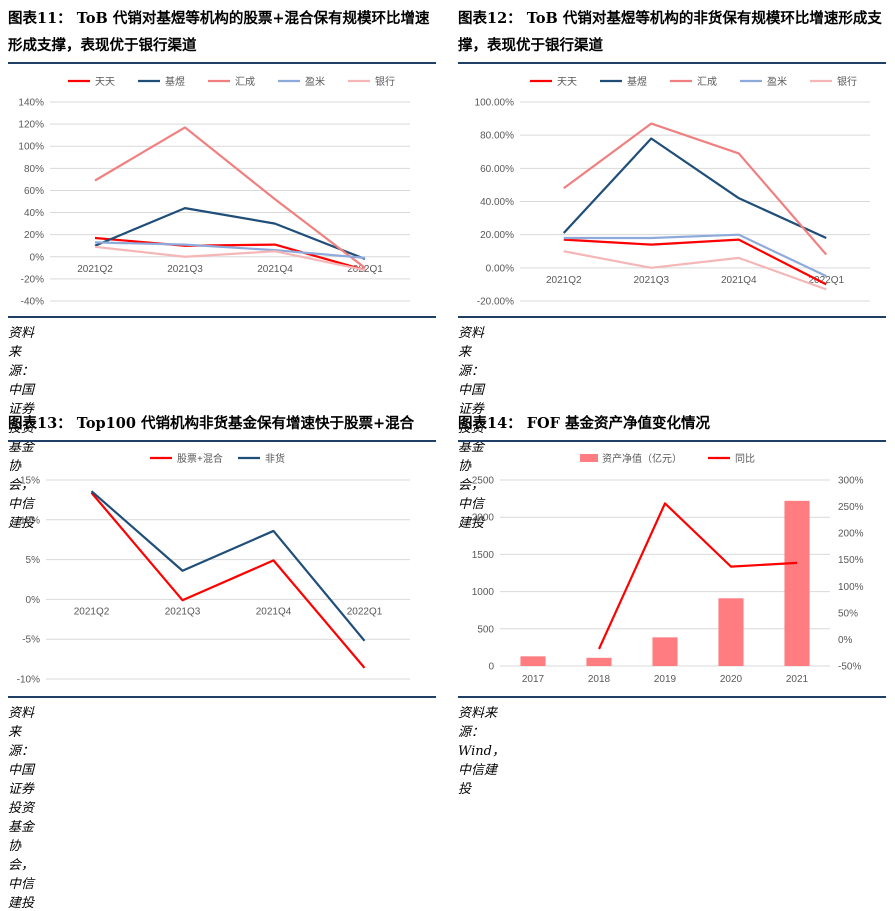  I want to click on legend-label: 非货, so click(275, 458).